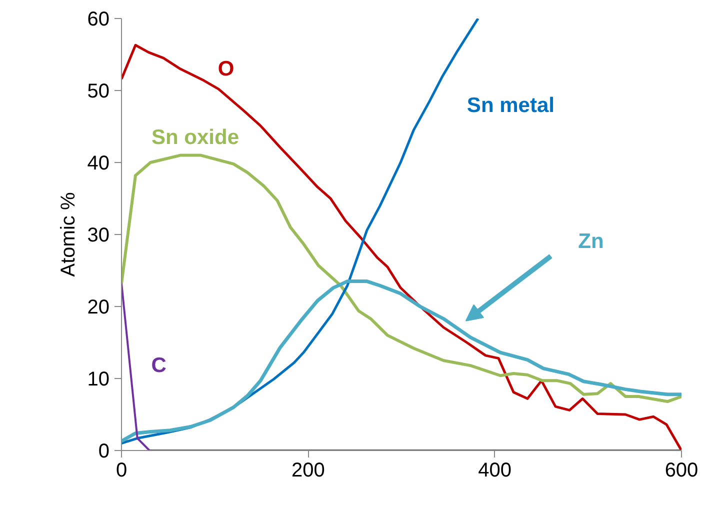 The image size is (719, 506). I want to click on y-axis-title: Atomic %, so click(68, 234).